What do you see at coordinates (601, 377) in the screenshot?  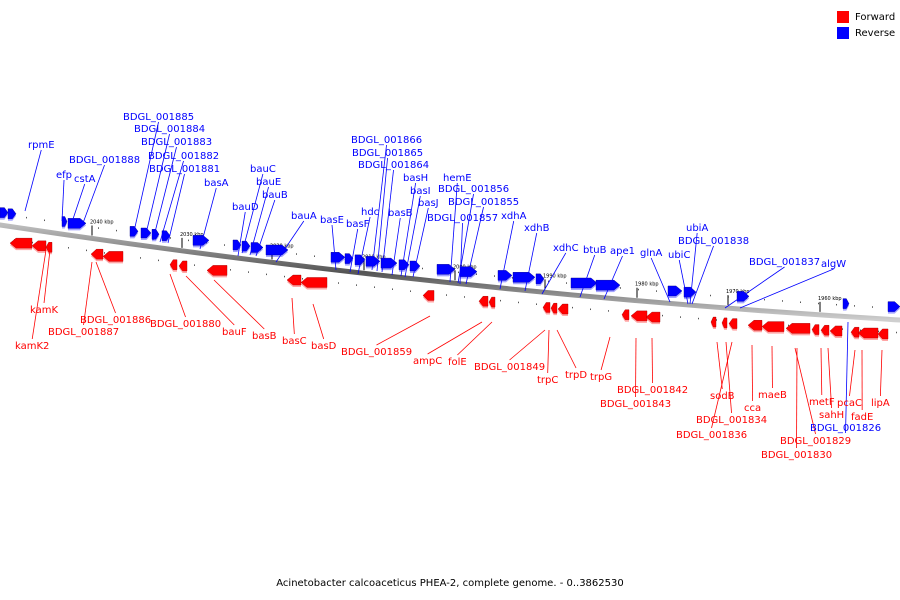 I see `gene-label: trpG` at bounding box center [601, 377].